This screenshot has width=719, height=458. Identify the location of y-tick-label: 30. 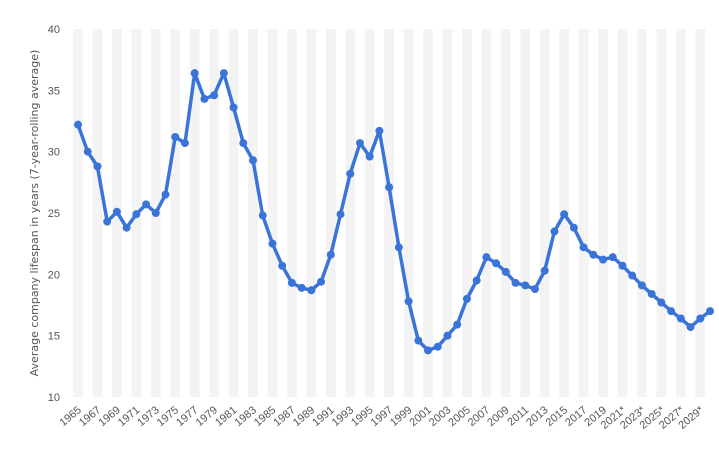
(54, 153).